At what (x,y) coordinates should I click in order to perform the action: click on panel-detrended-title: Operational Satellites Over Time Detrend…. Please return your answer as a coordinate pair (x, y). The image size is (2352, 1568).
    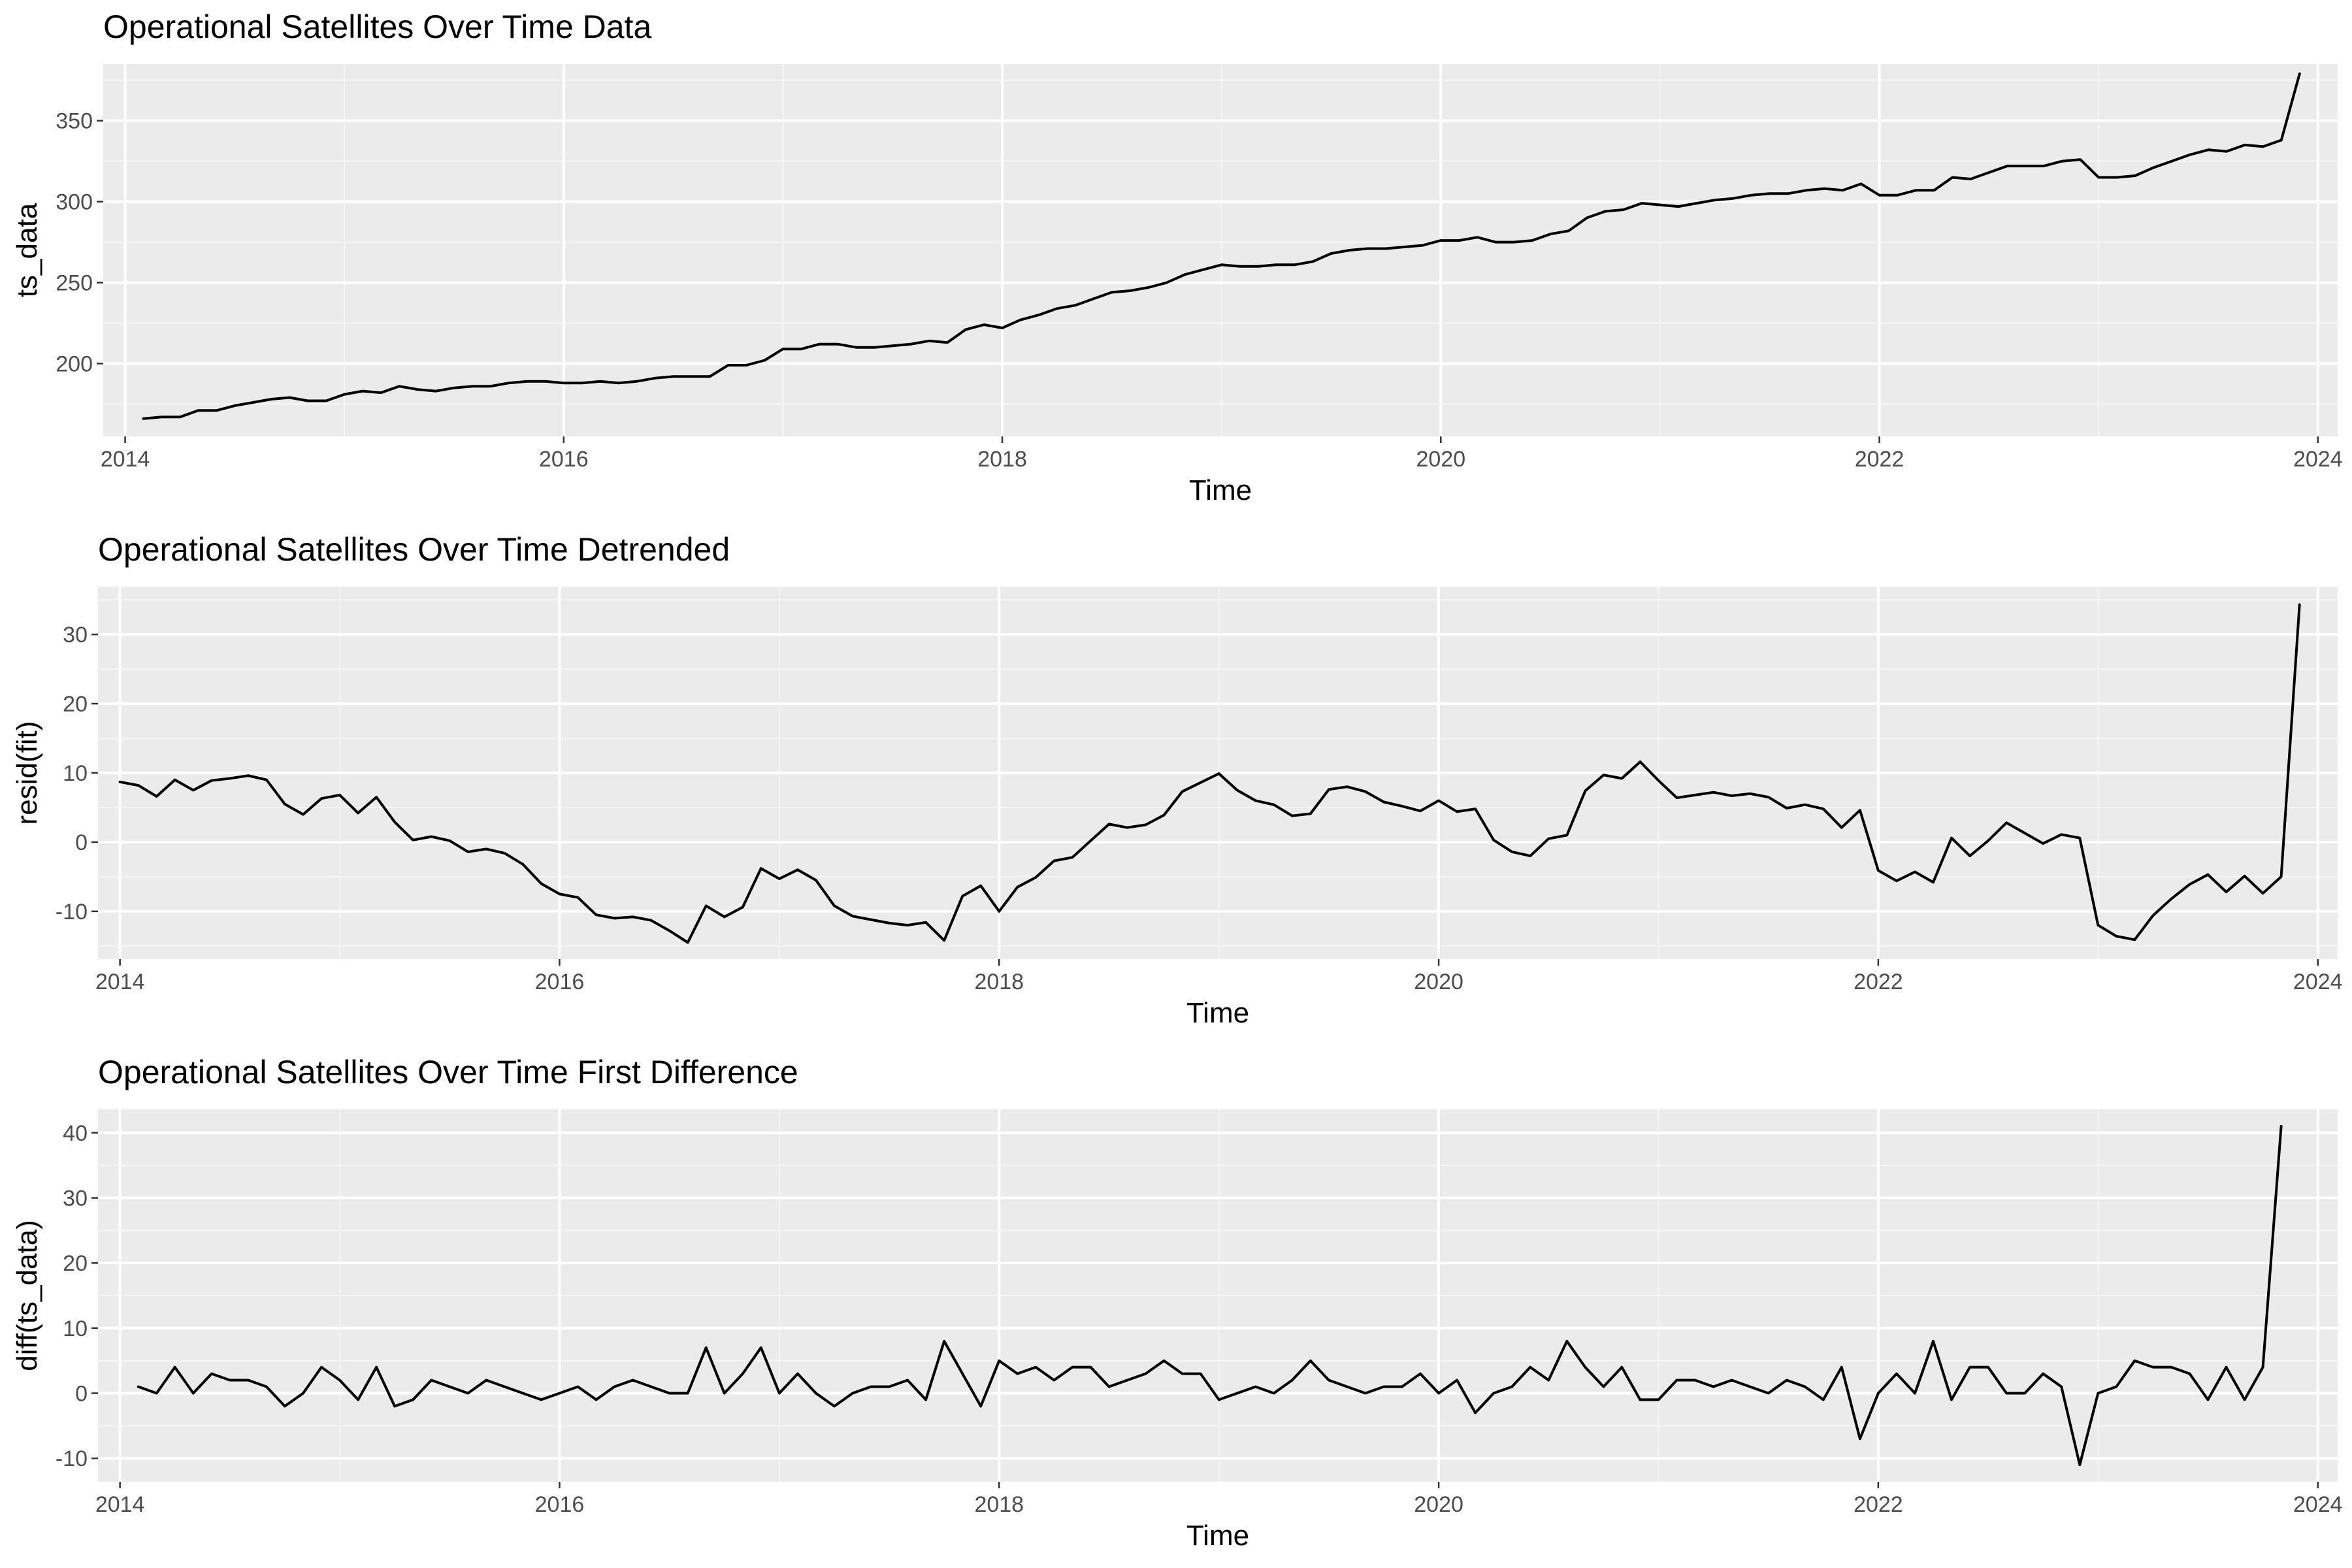
    Looking at the image, I should click on (414, 549).